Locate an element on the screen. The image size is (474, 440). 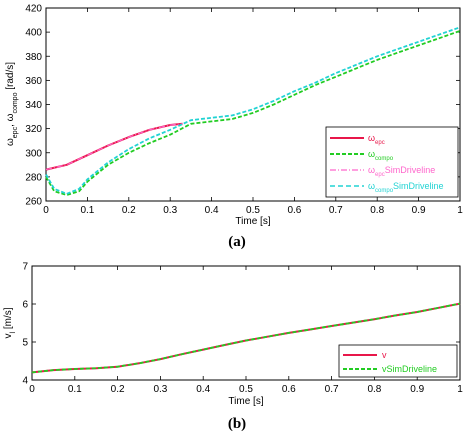
axes-a-xtick-label: 1 is located at coordinates (460, 210).